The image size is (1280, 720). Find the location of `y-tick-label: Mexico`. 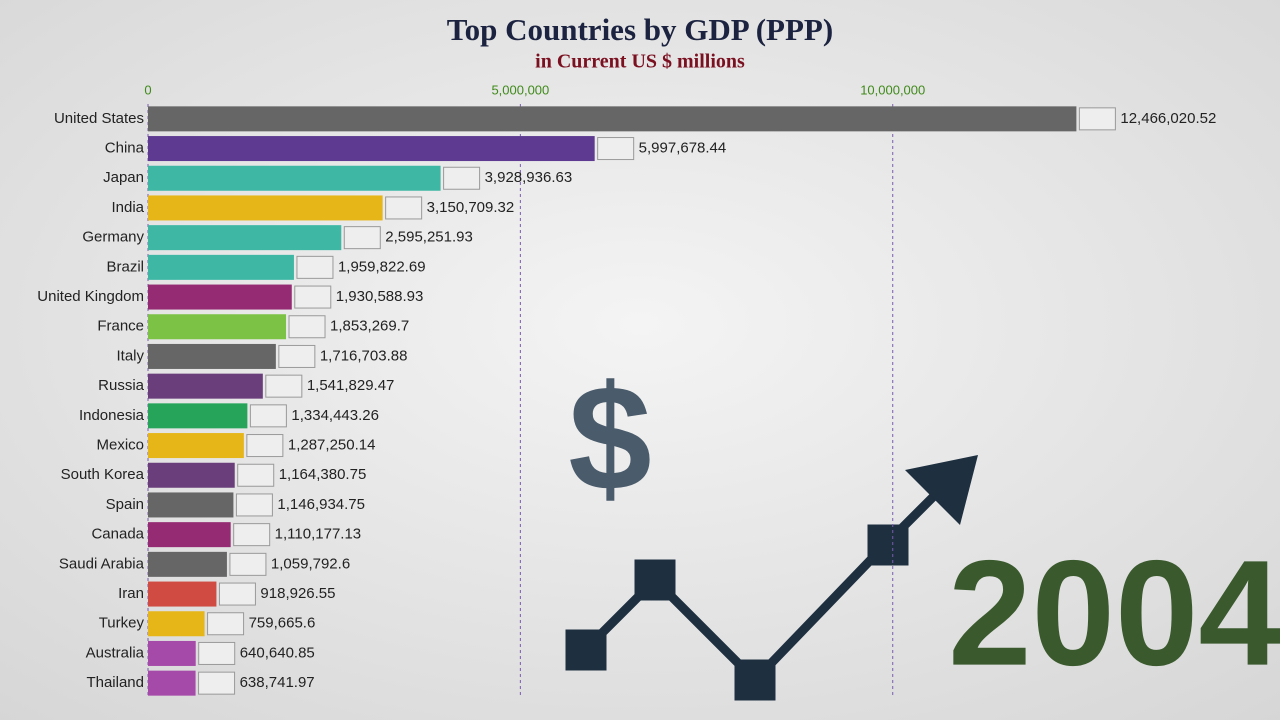

y-tick-label: Mexico is located at coordinates (120, 445).